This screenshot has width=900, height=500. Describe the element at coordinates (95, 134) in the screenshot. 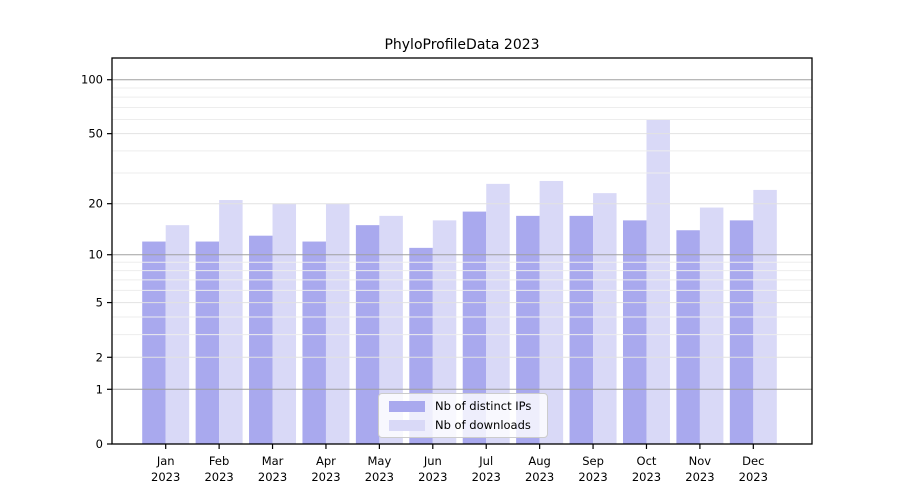

I see `y-tick-label: 50` at that location.